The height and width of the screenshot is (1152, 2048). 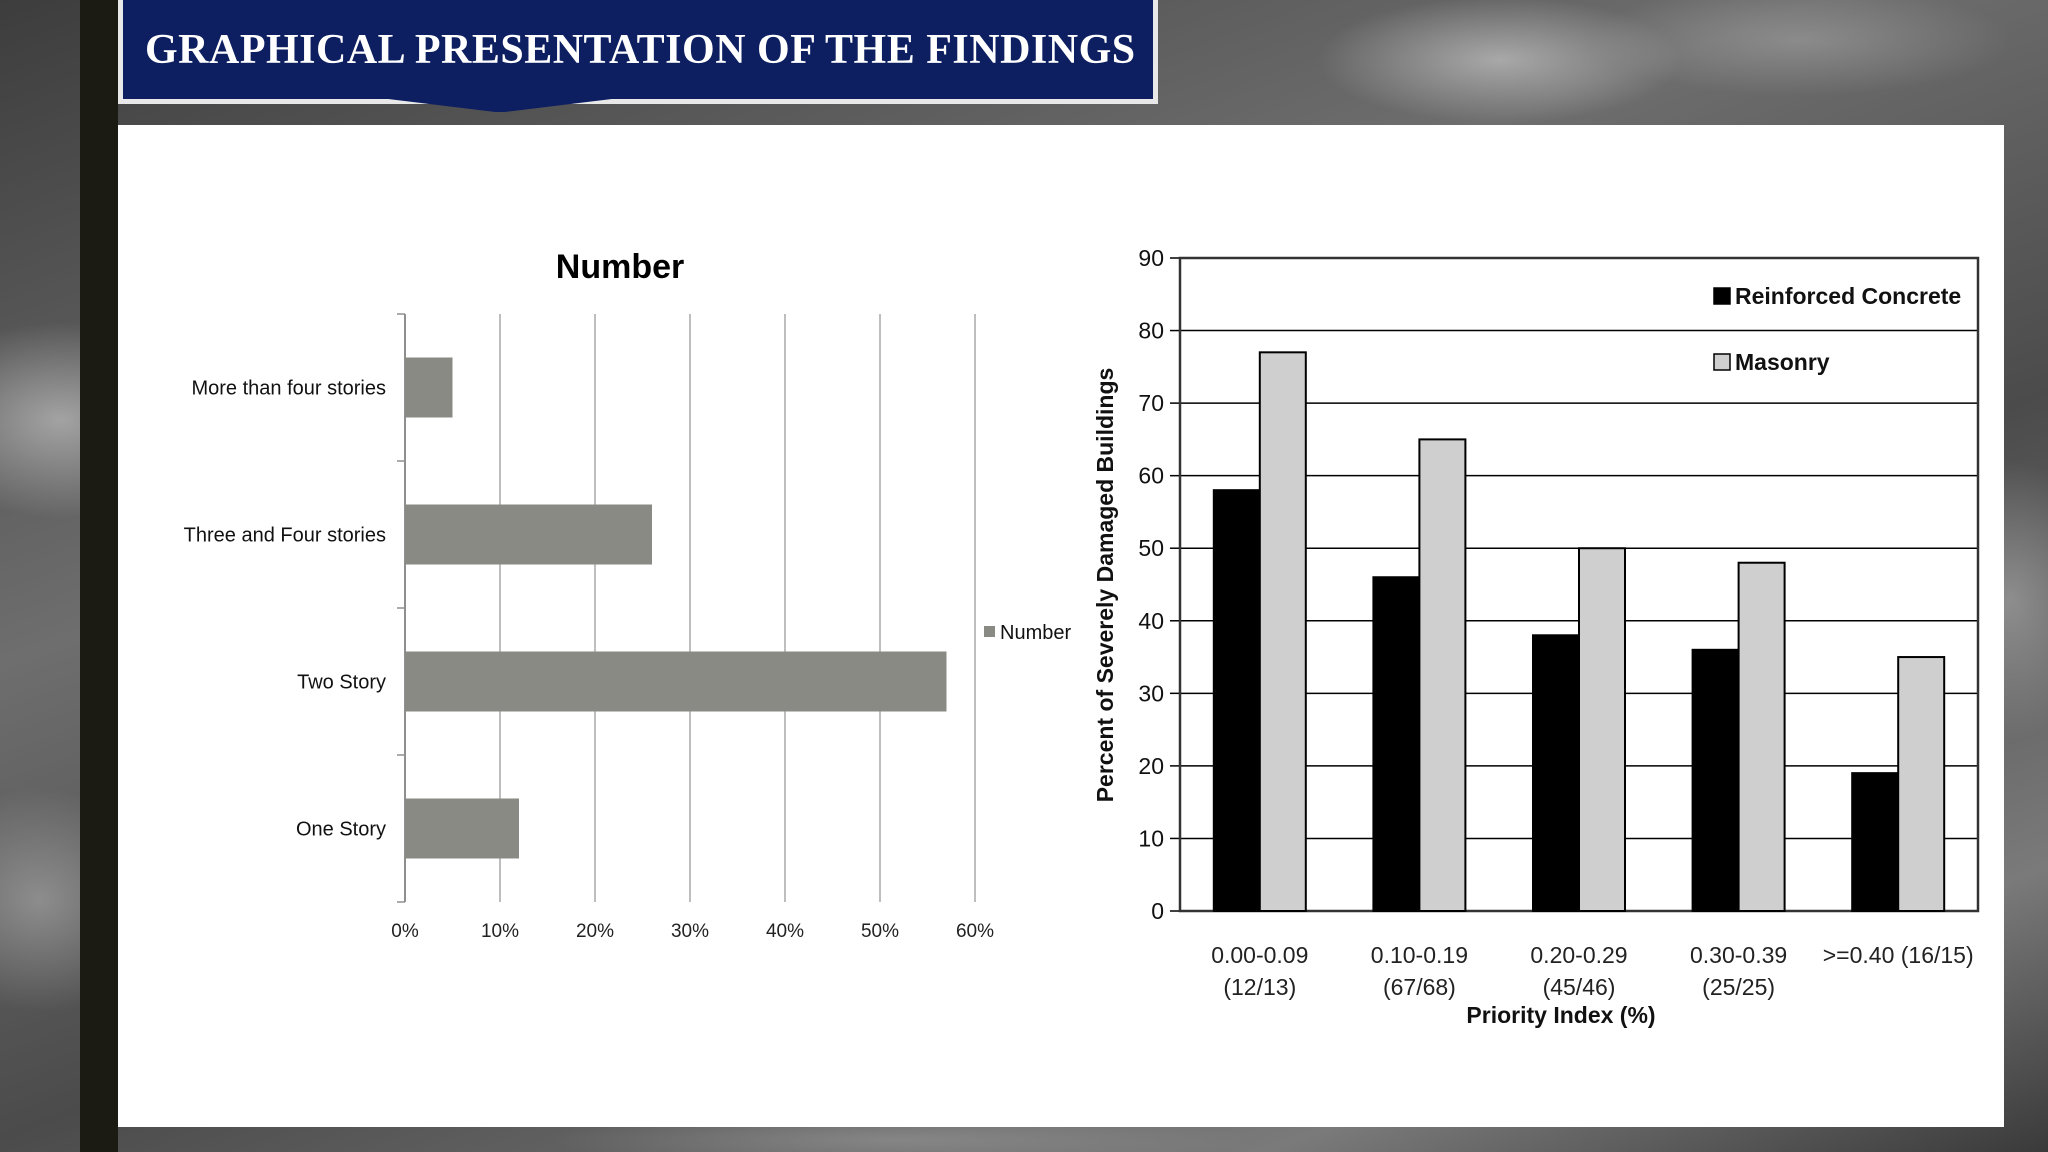 What do you see at coordinates (1848, 296) in the screenshot?
I see `legend-label: Reinforced Concrete` at bounding box center [1848, 296].